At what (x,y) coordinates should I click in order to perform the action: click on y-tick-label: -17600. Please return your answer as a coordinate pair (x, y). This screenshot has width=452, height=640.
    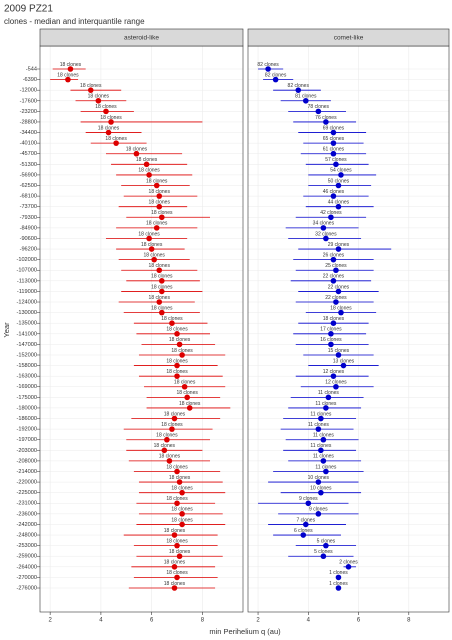
    Looking at the image, I should click on (28, 101).